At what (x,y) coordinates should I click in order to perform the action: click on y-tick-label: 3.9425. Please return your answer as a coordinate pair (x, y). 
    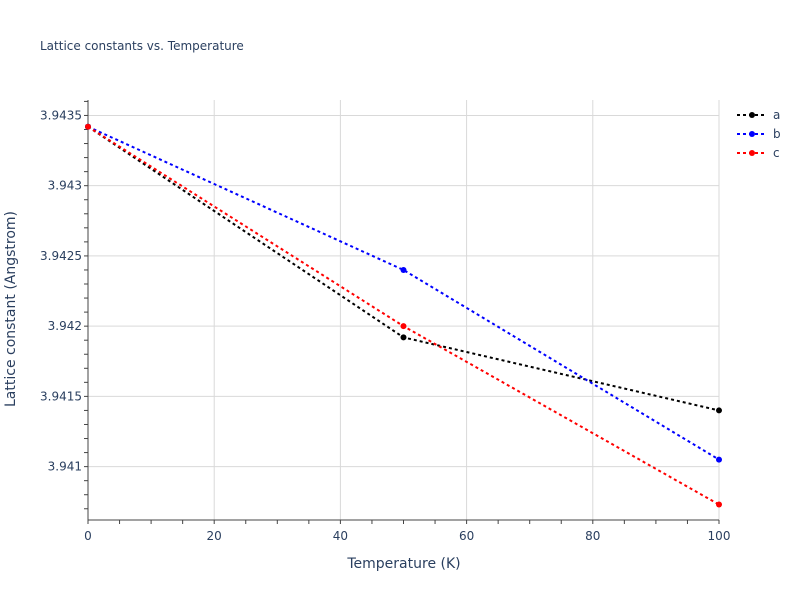
    Looking at the image, I should click on (61, 256).